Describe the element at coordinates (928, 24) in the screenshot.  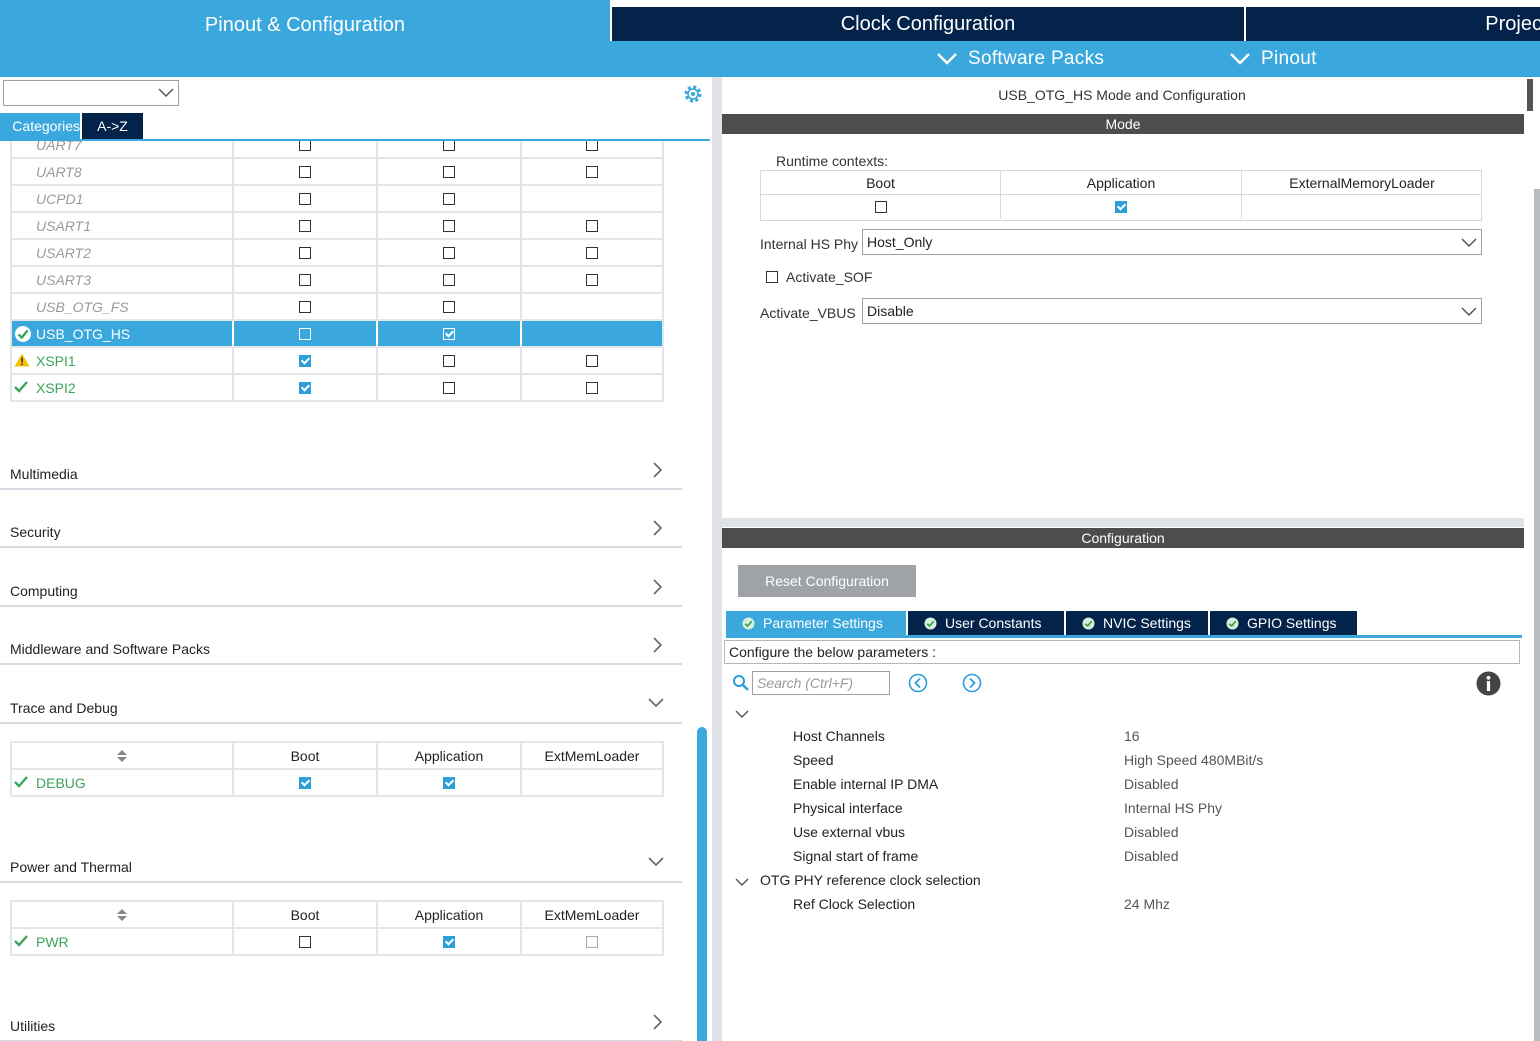
I see `tab-clock-configuration: Clock Configuration` at that location.